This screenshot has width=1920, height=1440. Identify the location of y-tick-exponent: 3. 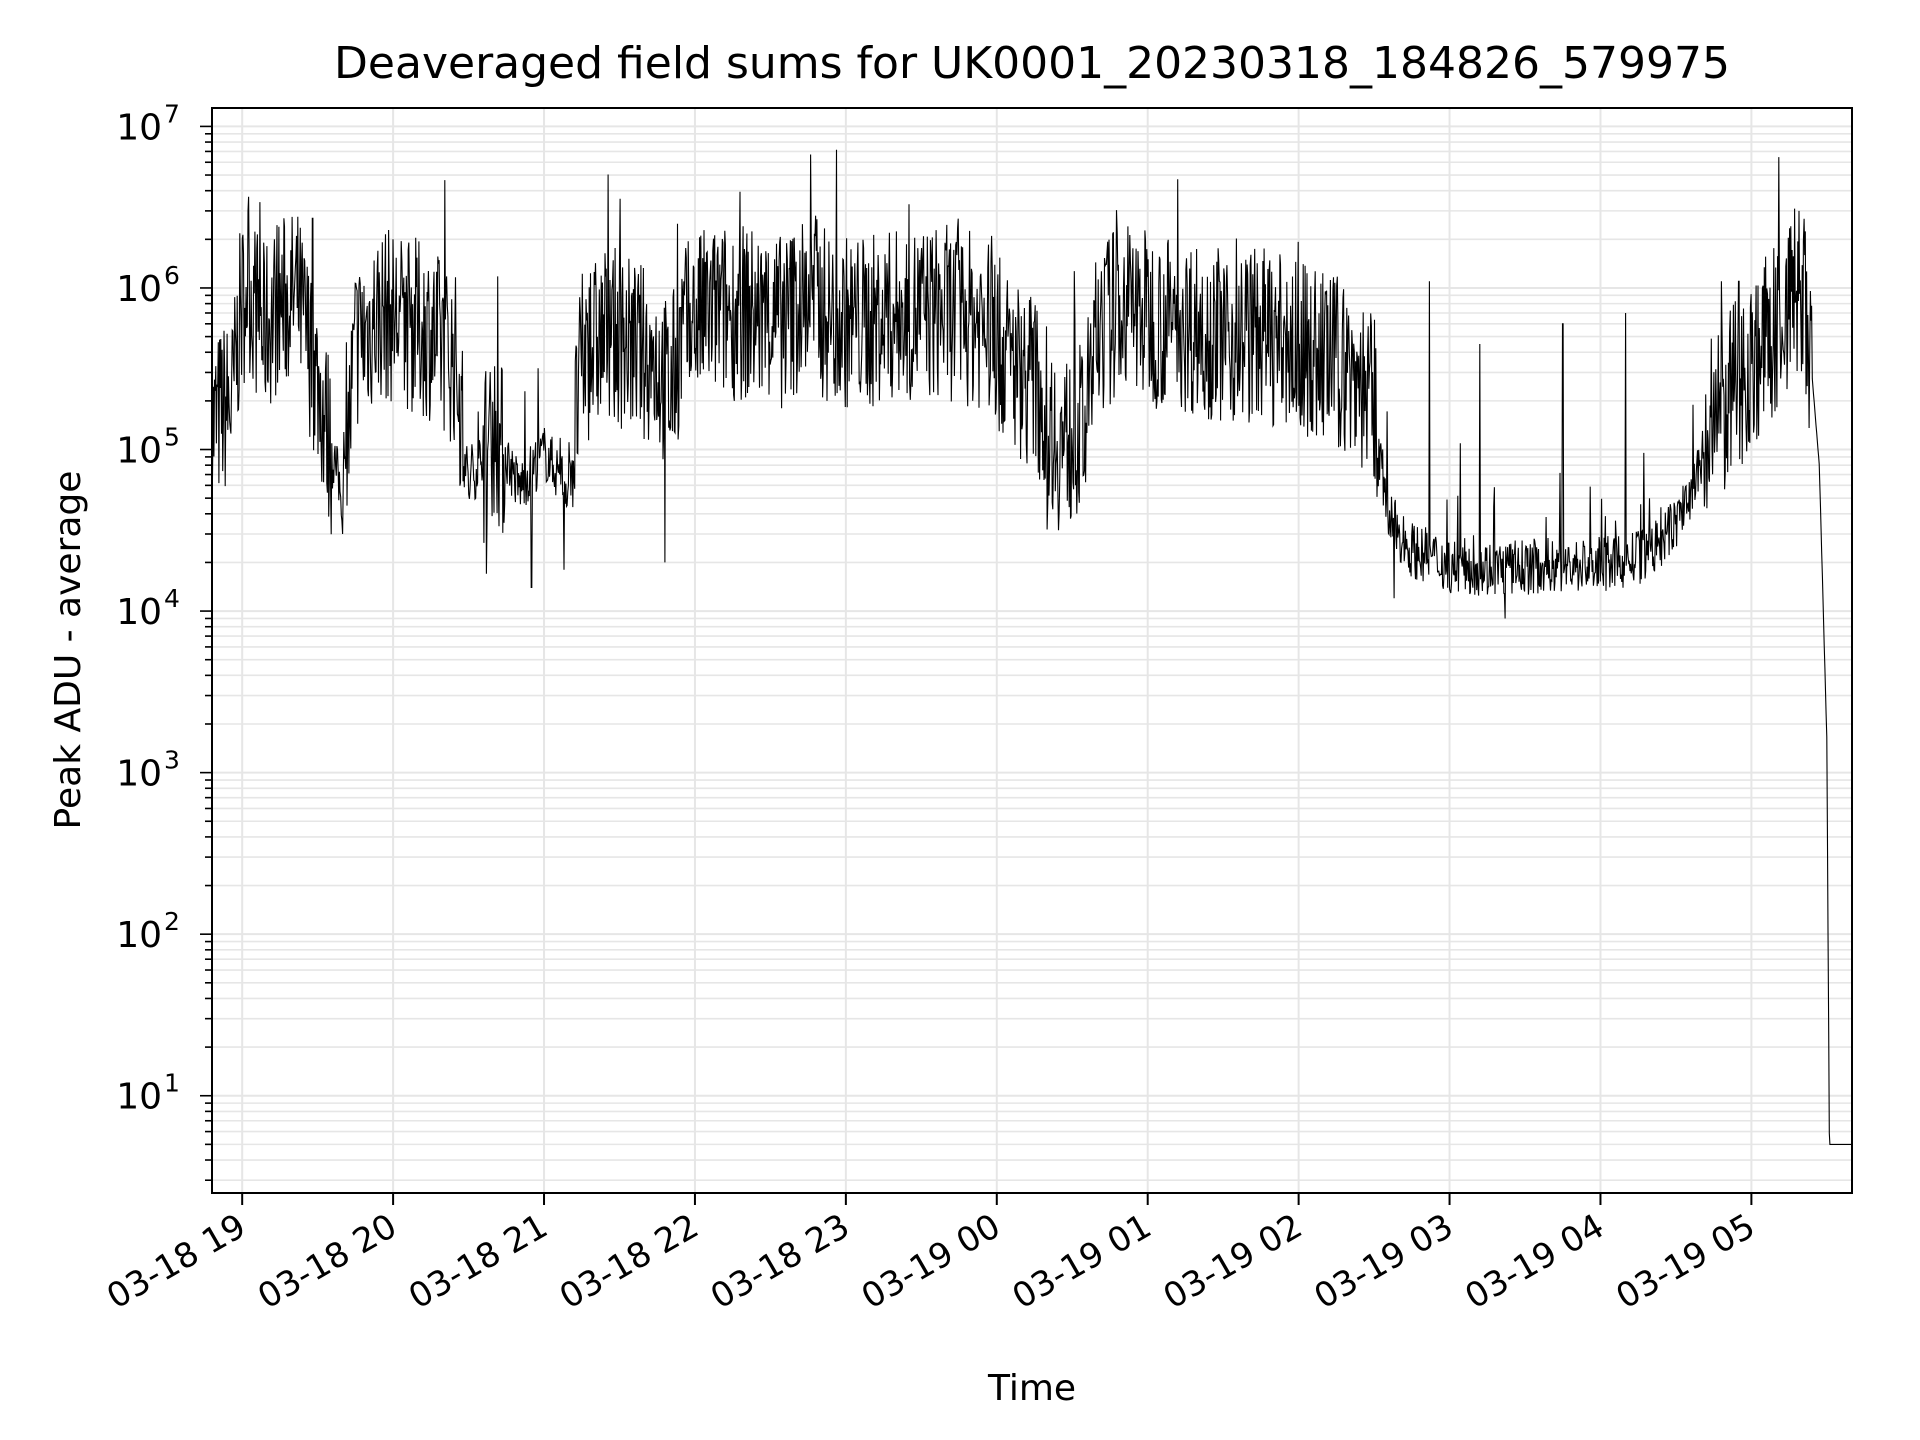
(172, 760).